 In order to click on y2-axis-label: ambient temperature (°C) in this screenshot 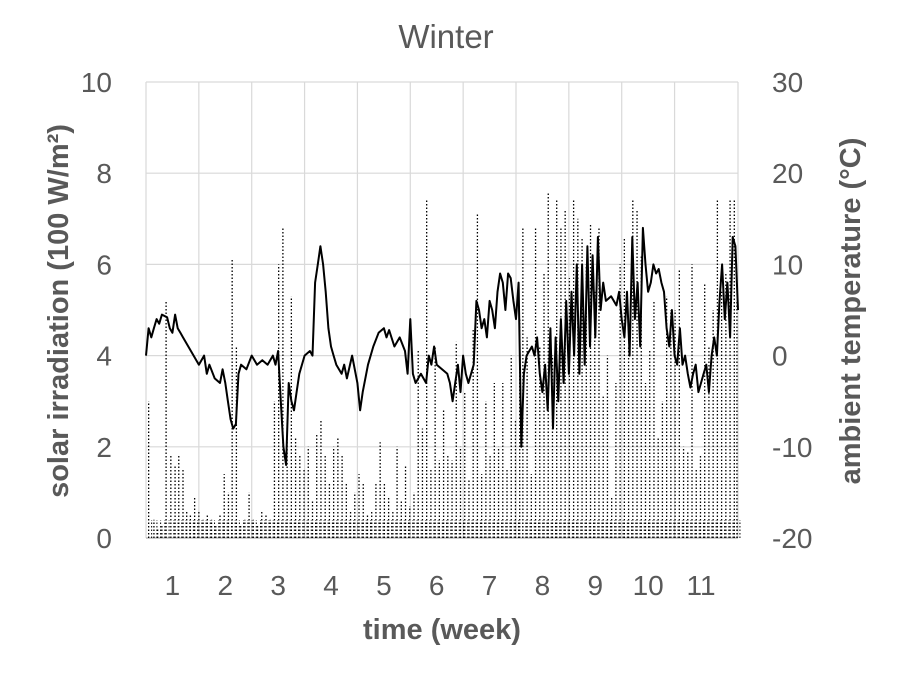, I will do `click(851, 311)`.